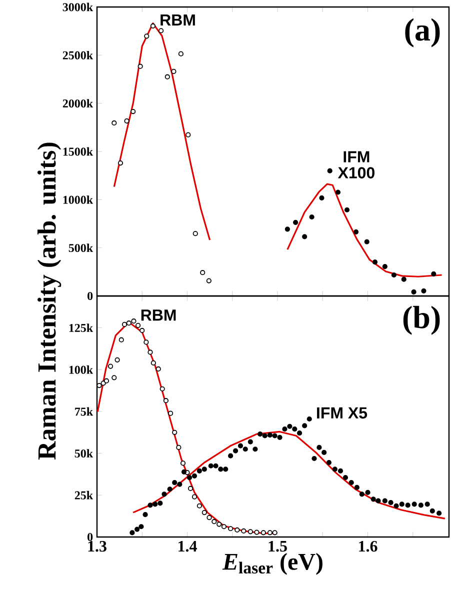  I want to click on y-tick-label: 1000k, so click(78, 199).